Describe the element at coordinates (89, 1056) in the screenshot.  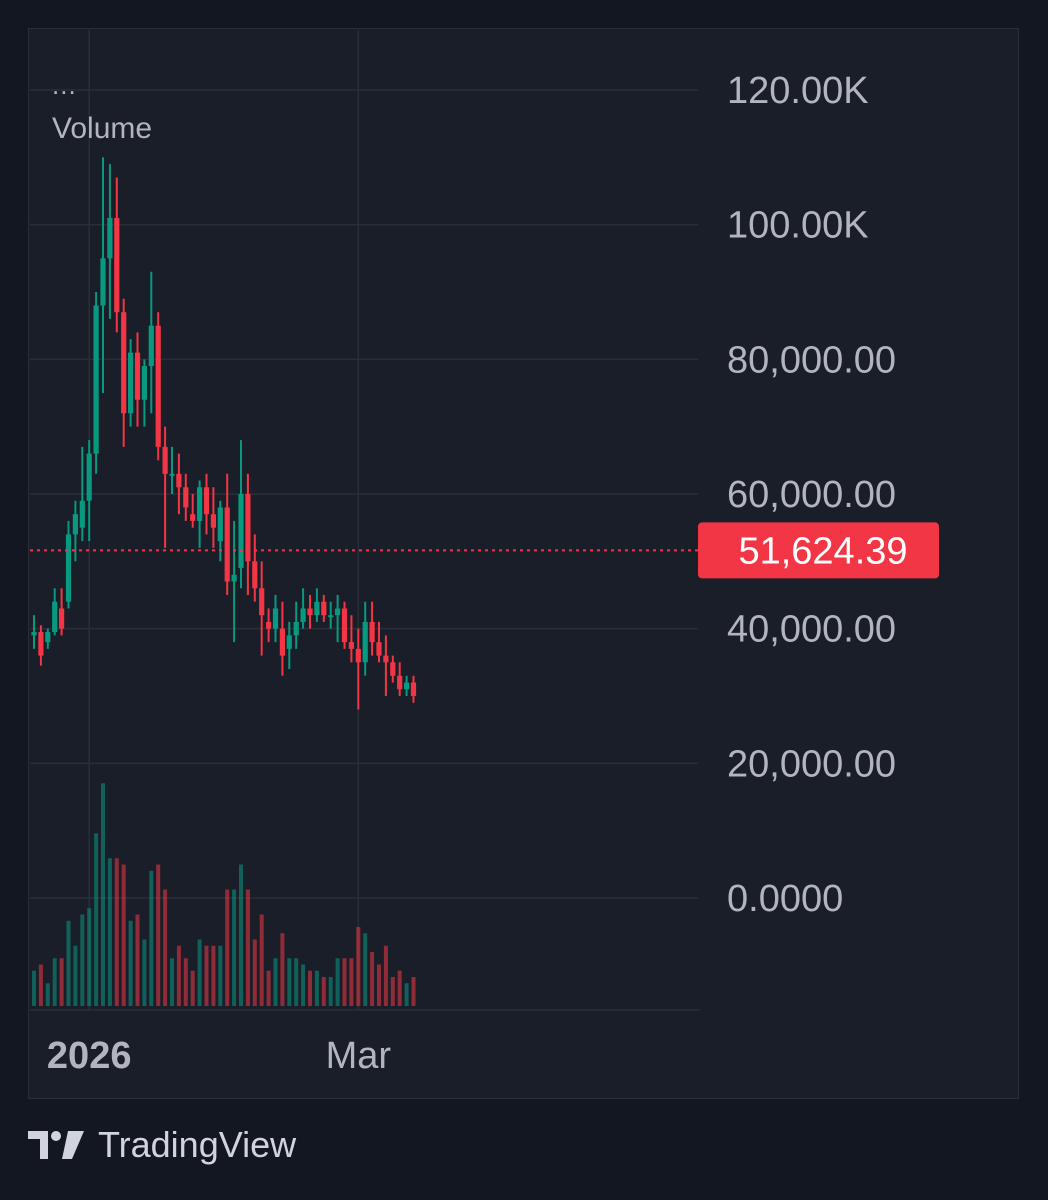
I see `time-tick-label: 2026` at that location.